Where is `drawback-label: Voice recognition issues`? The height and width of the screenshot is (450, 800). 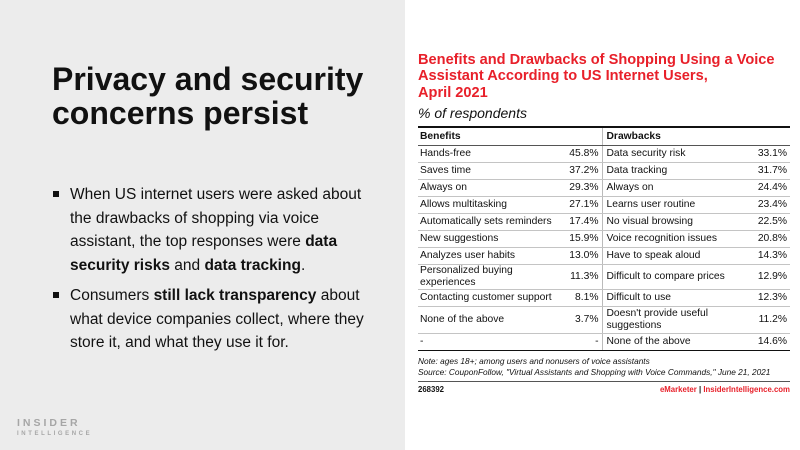 drawback-label: Voice recognition issues is located at coordinates (675, 239).